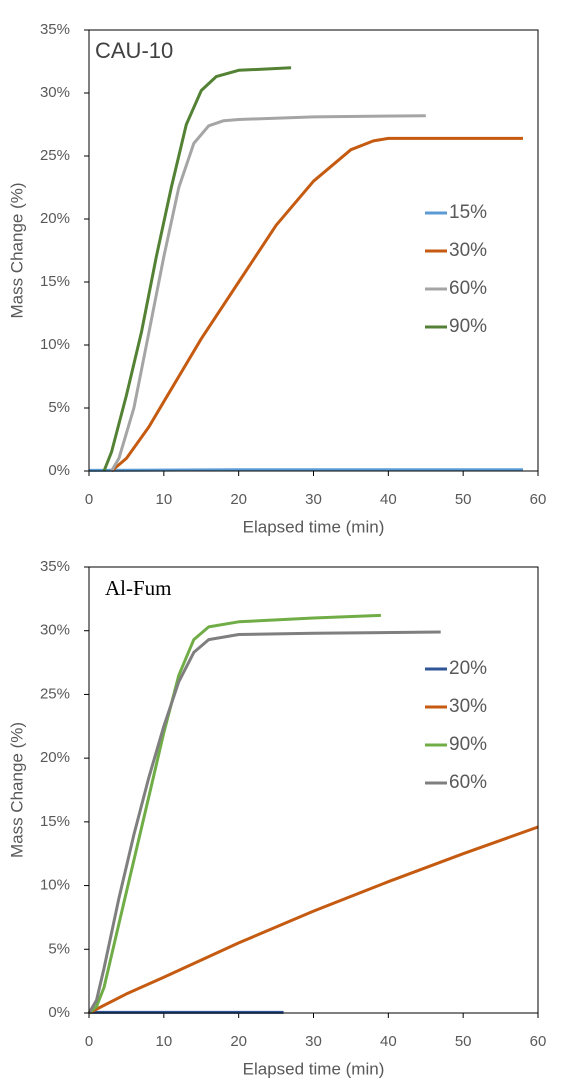 This screenshot has height=1086, width=563. Describe the element at coordinates (138, 588) in the screenshot. I see `chart-title: Al-Fum` at that location.